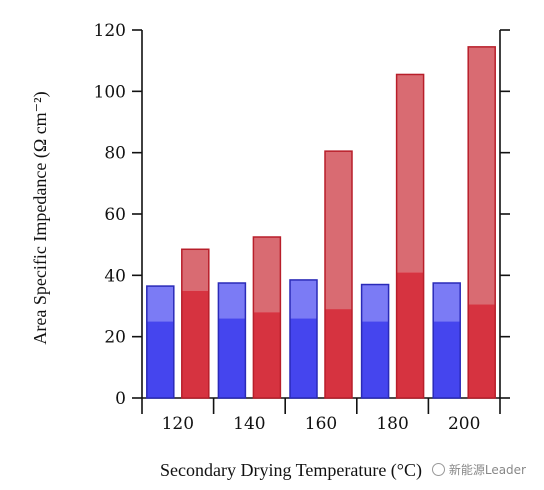  I want to click on bar-lower-200-s2, so click(482, 351).